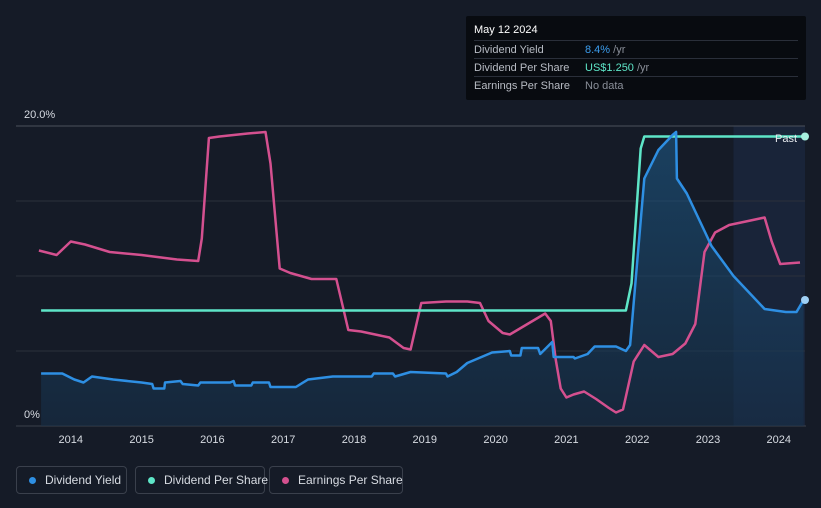  What do you see at coordinates (522, 86) in the screenshot?
I see `tooltip-label: Earnings Per Share` at bounding box center [522, 86].